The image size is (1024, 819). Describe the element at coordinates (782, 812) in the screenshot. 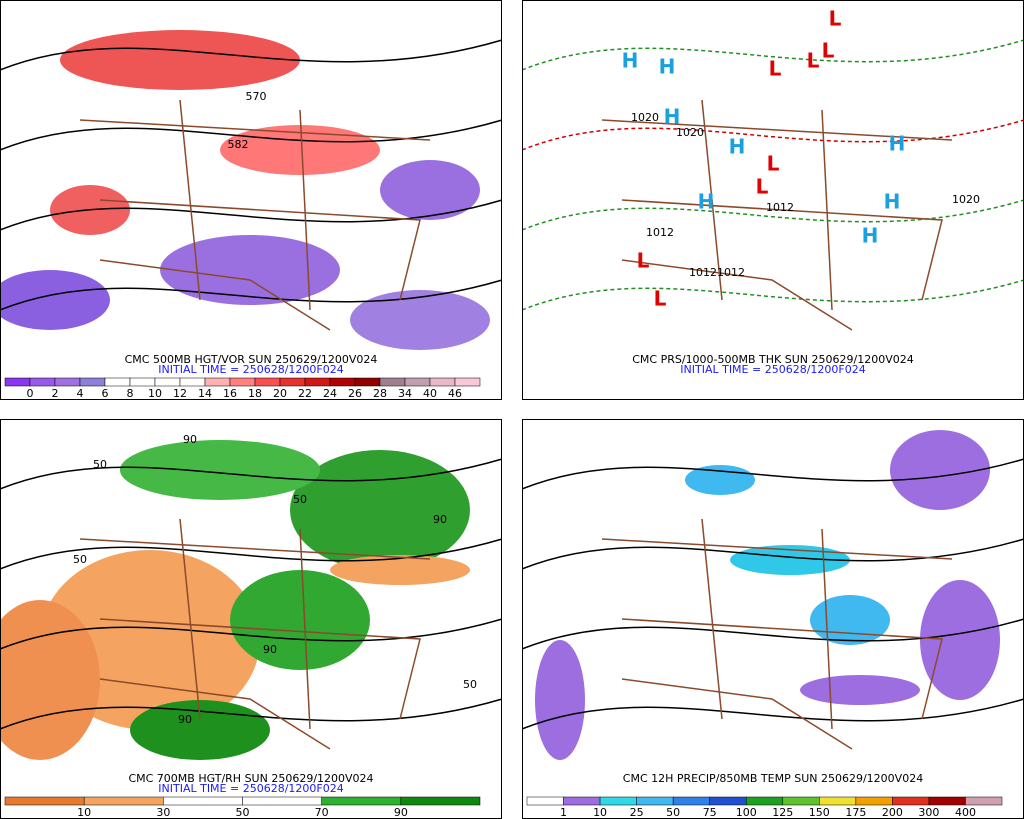

I see `colorbar-label: 125` at that location.